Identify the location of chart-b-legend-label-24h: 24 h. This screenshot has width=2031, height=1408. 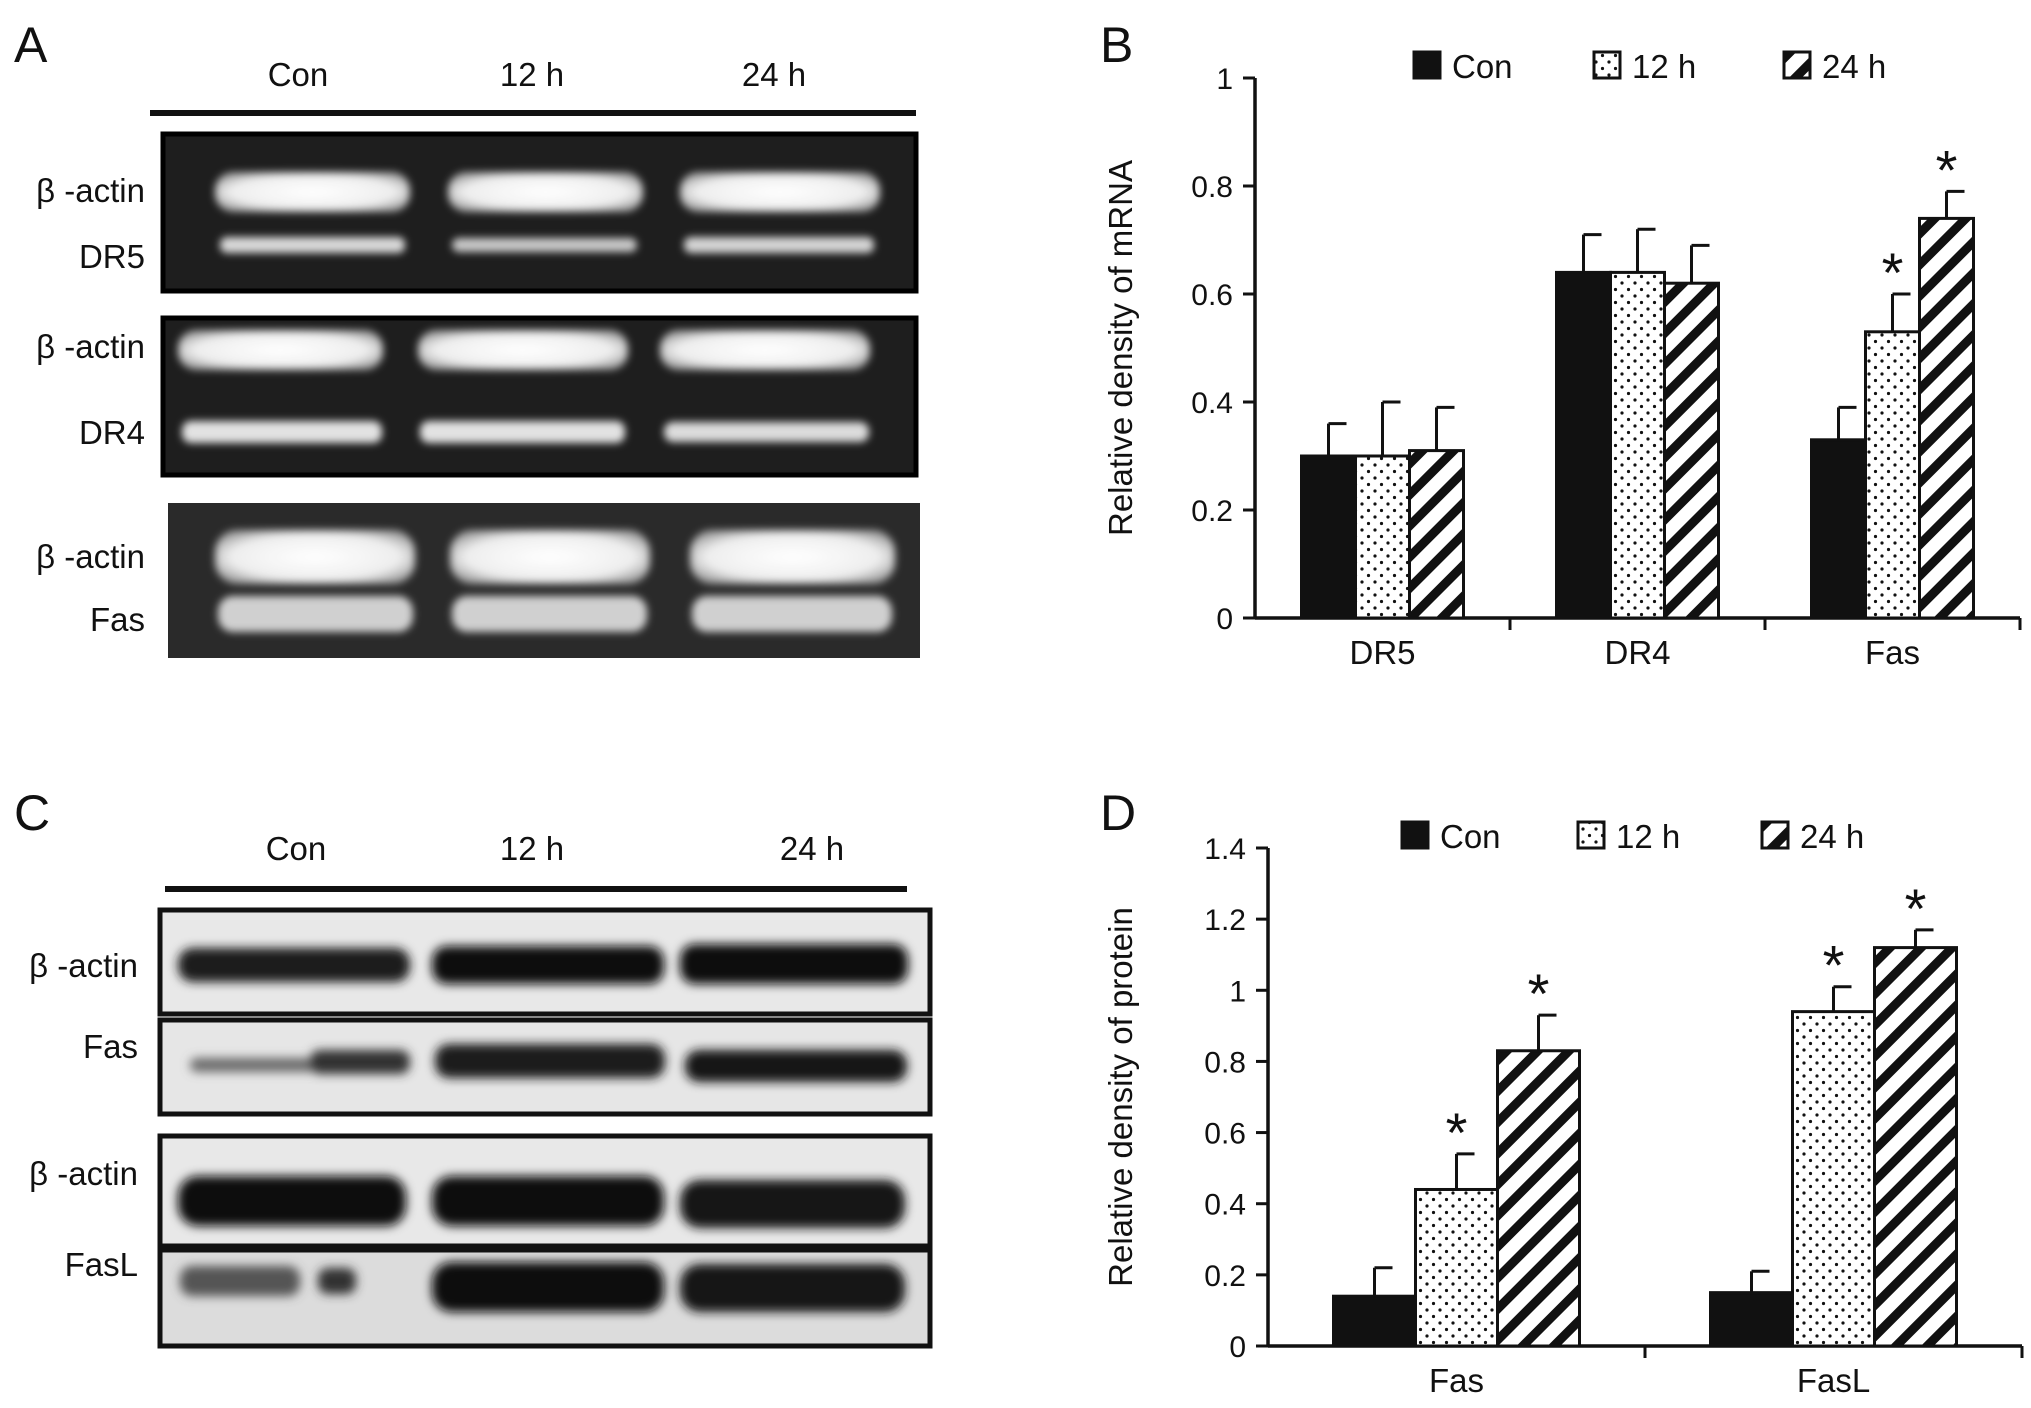
(1854, 66).